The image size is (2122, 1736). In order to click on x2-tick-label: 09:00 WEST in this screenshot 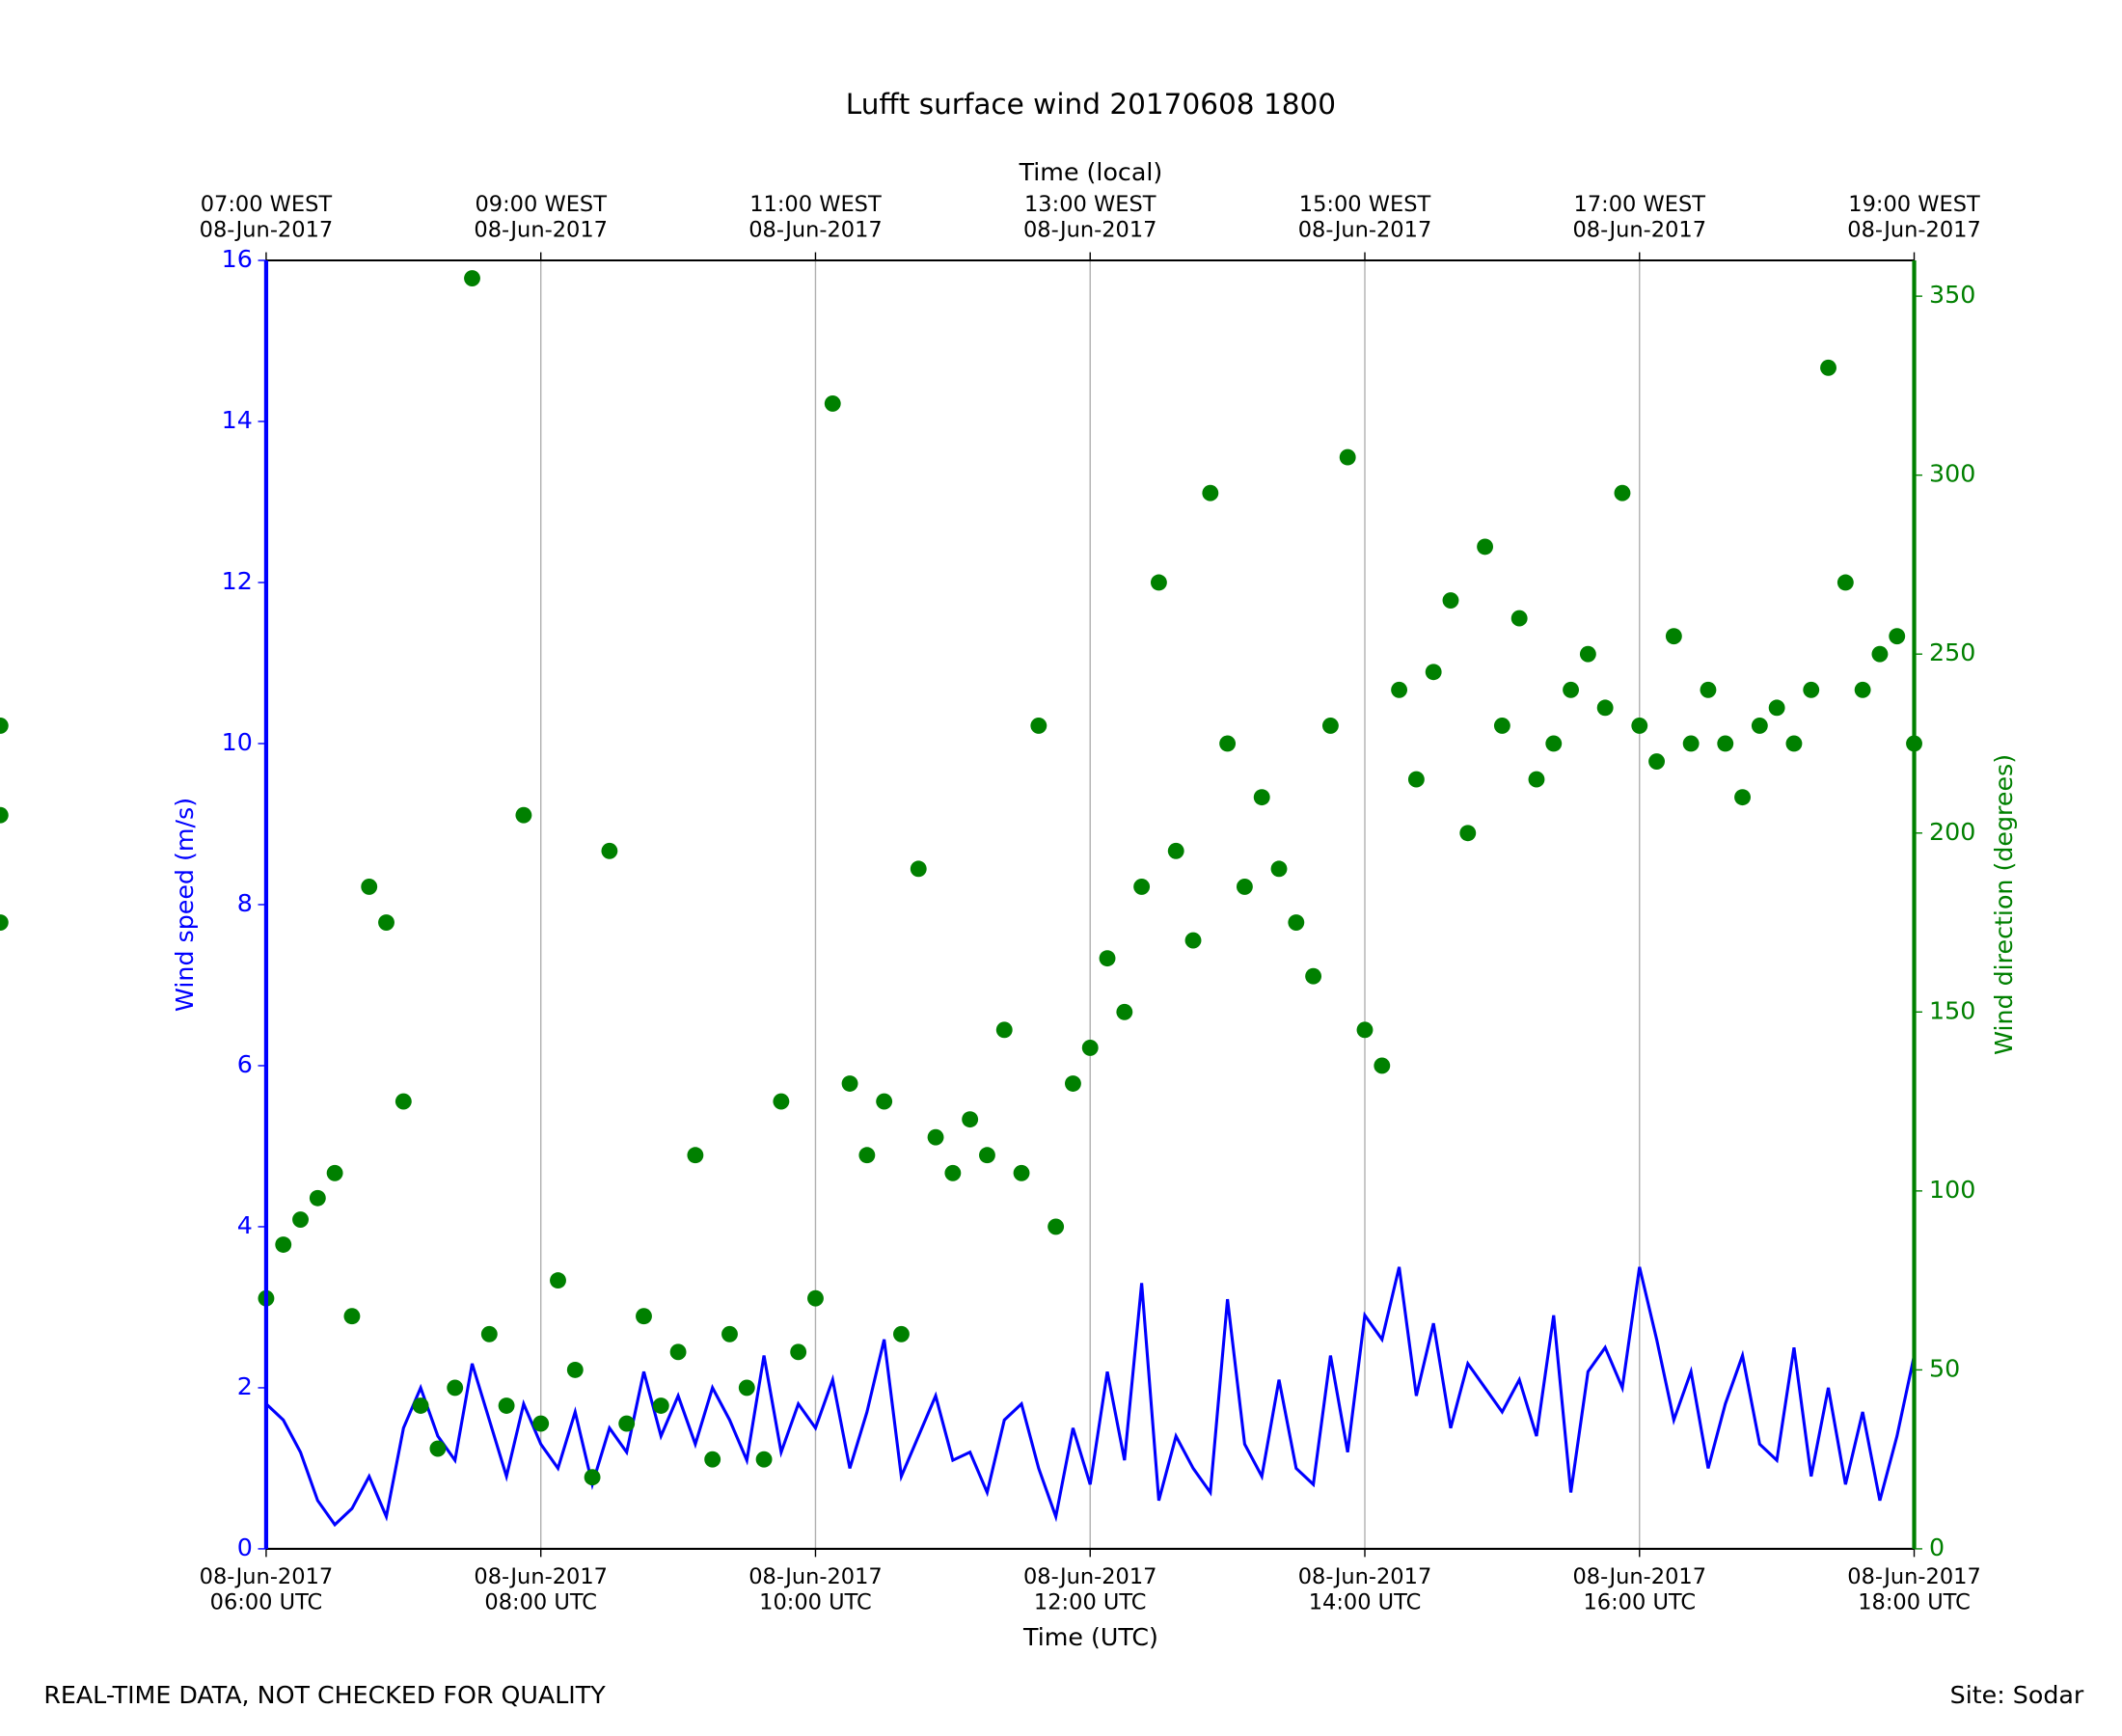, I will do `click(541, 204)`.